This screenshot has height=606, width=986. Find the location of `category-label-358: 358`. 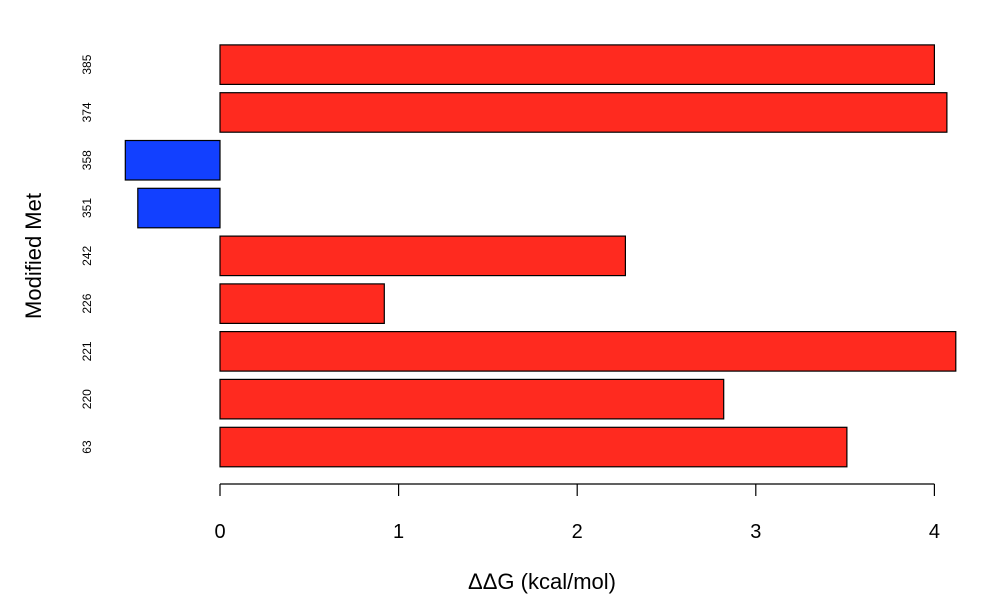

category-label-358: 358 is located at coordinates (87, 160).